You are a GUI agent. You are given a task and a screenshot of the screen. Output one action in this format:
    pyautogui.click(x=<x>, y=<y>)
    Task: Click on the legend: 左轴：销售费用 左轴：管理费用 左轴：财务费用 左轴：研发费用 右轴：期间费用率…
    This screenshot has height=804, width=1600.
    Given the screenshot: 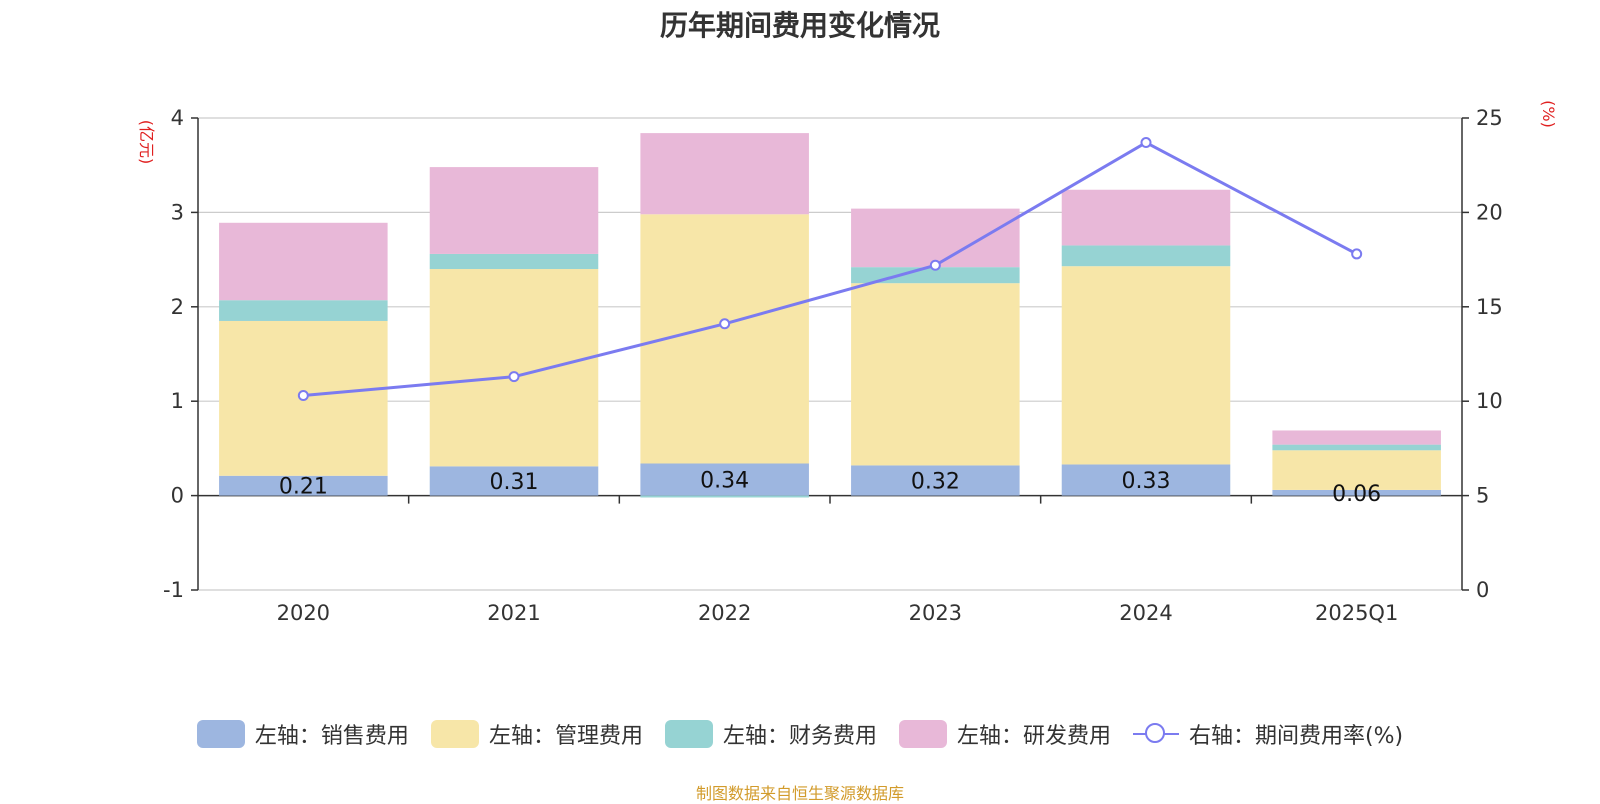 What is the action you would take?
    pyautogui.click(x=800, y=734)
    